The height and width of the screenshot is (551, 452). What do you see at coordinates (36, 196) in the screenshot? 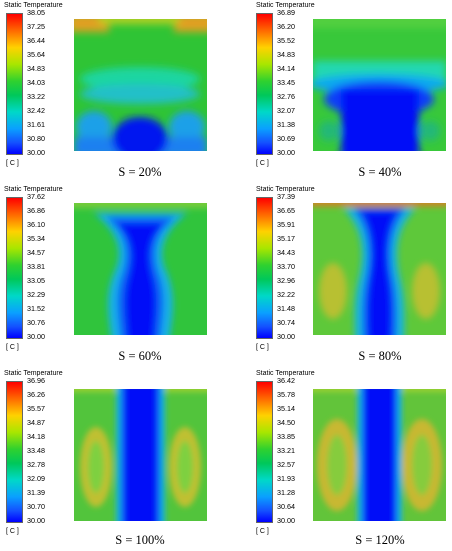
I see `tick-label: 37.62` at bounding box center [36, 196].